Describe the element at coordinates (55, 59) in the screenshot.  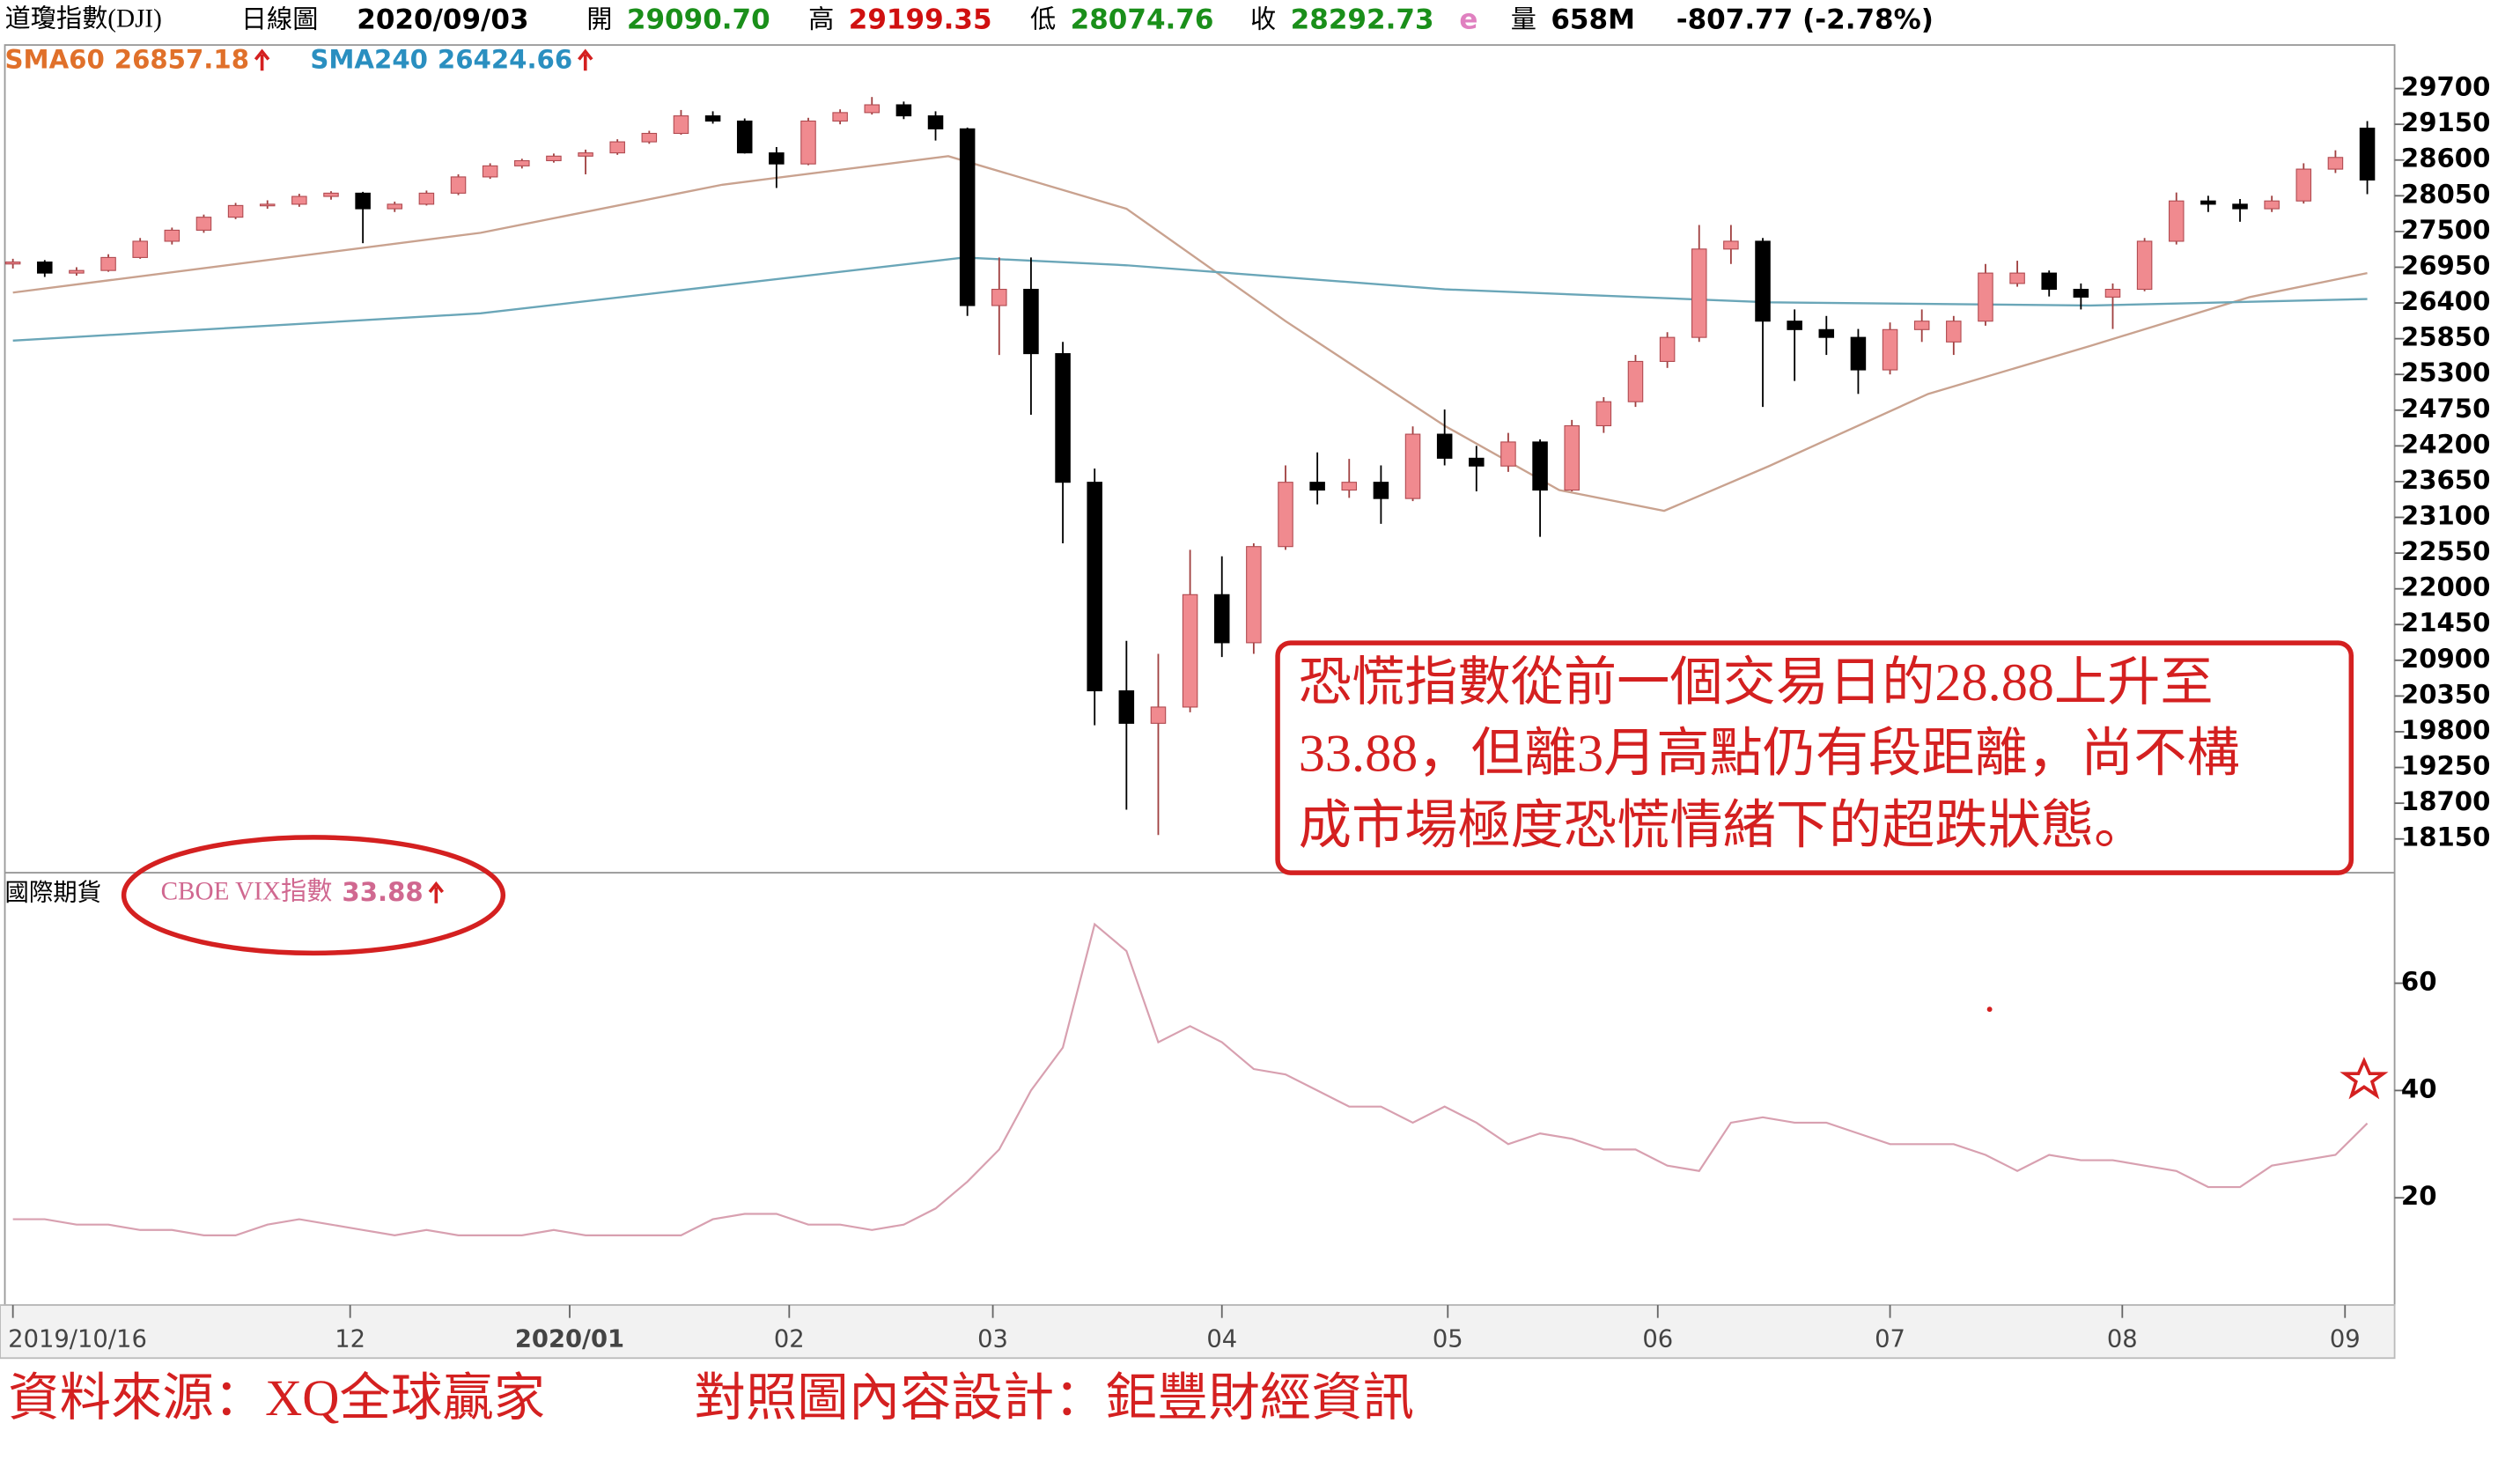
I see `legend-name: SMA60` at that location.